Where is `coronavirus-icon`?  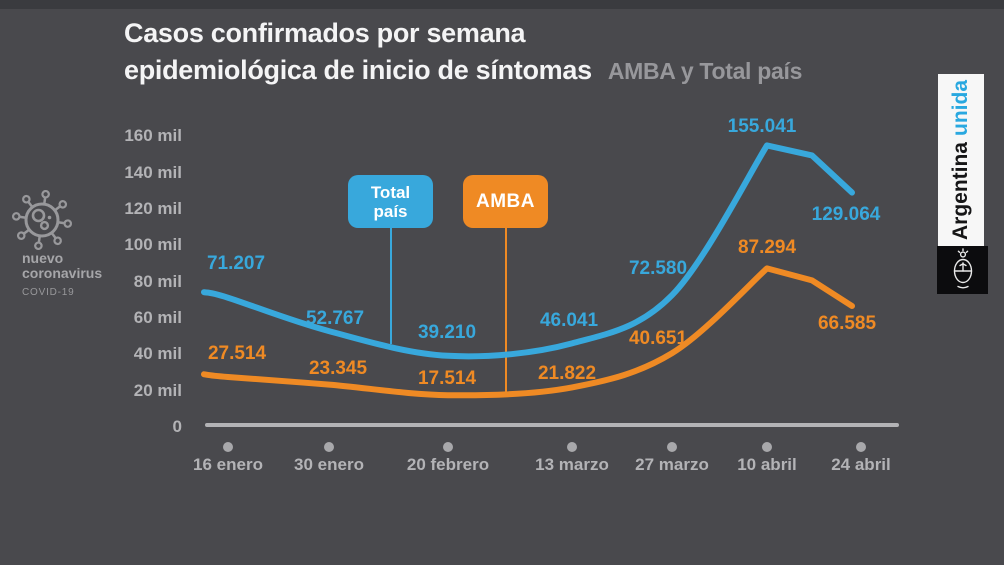 coronavirus-icon is located at coordinates (42, 222).